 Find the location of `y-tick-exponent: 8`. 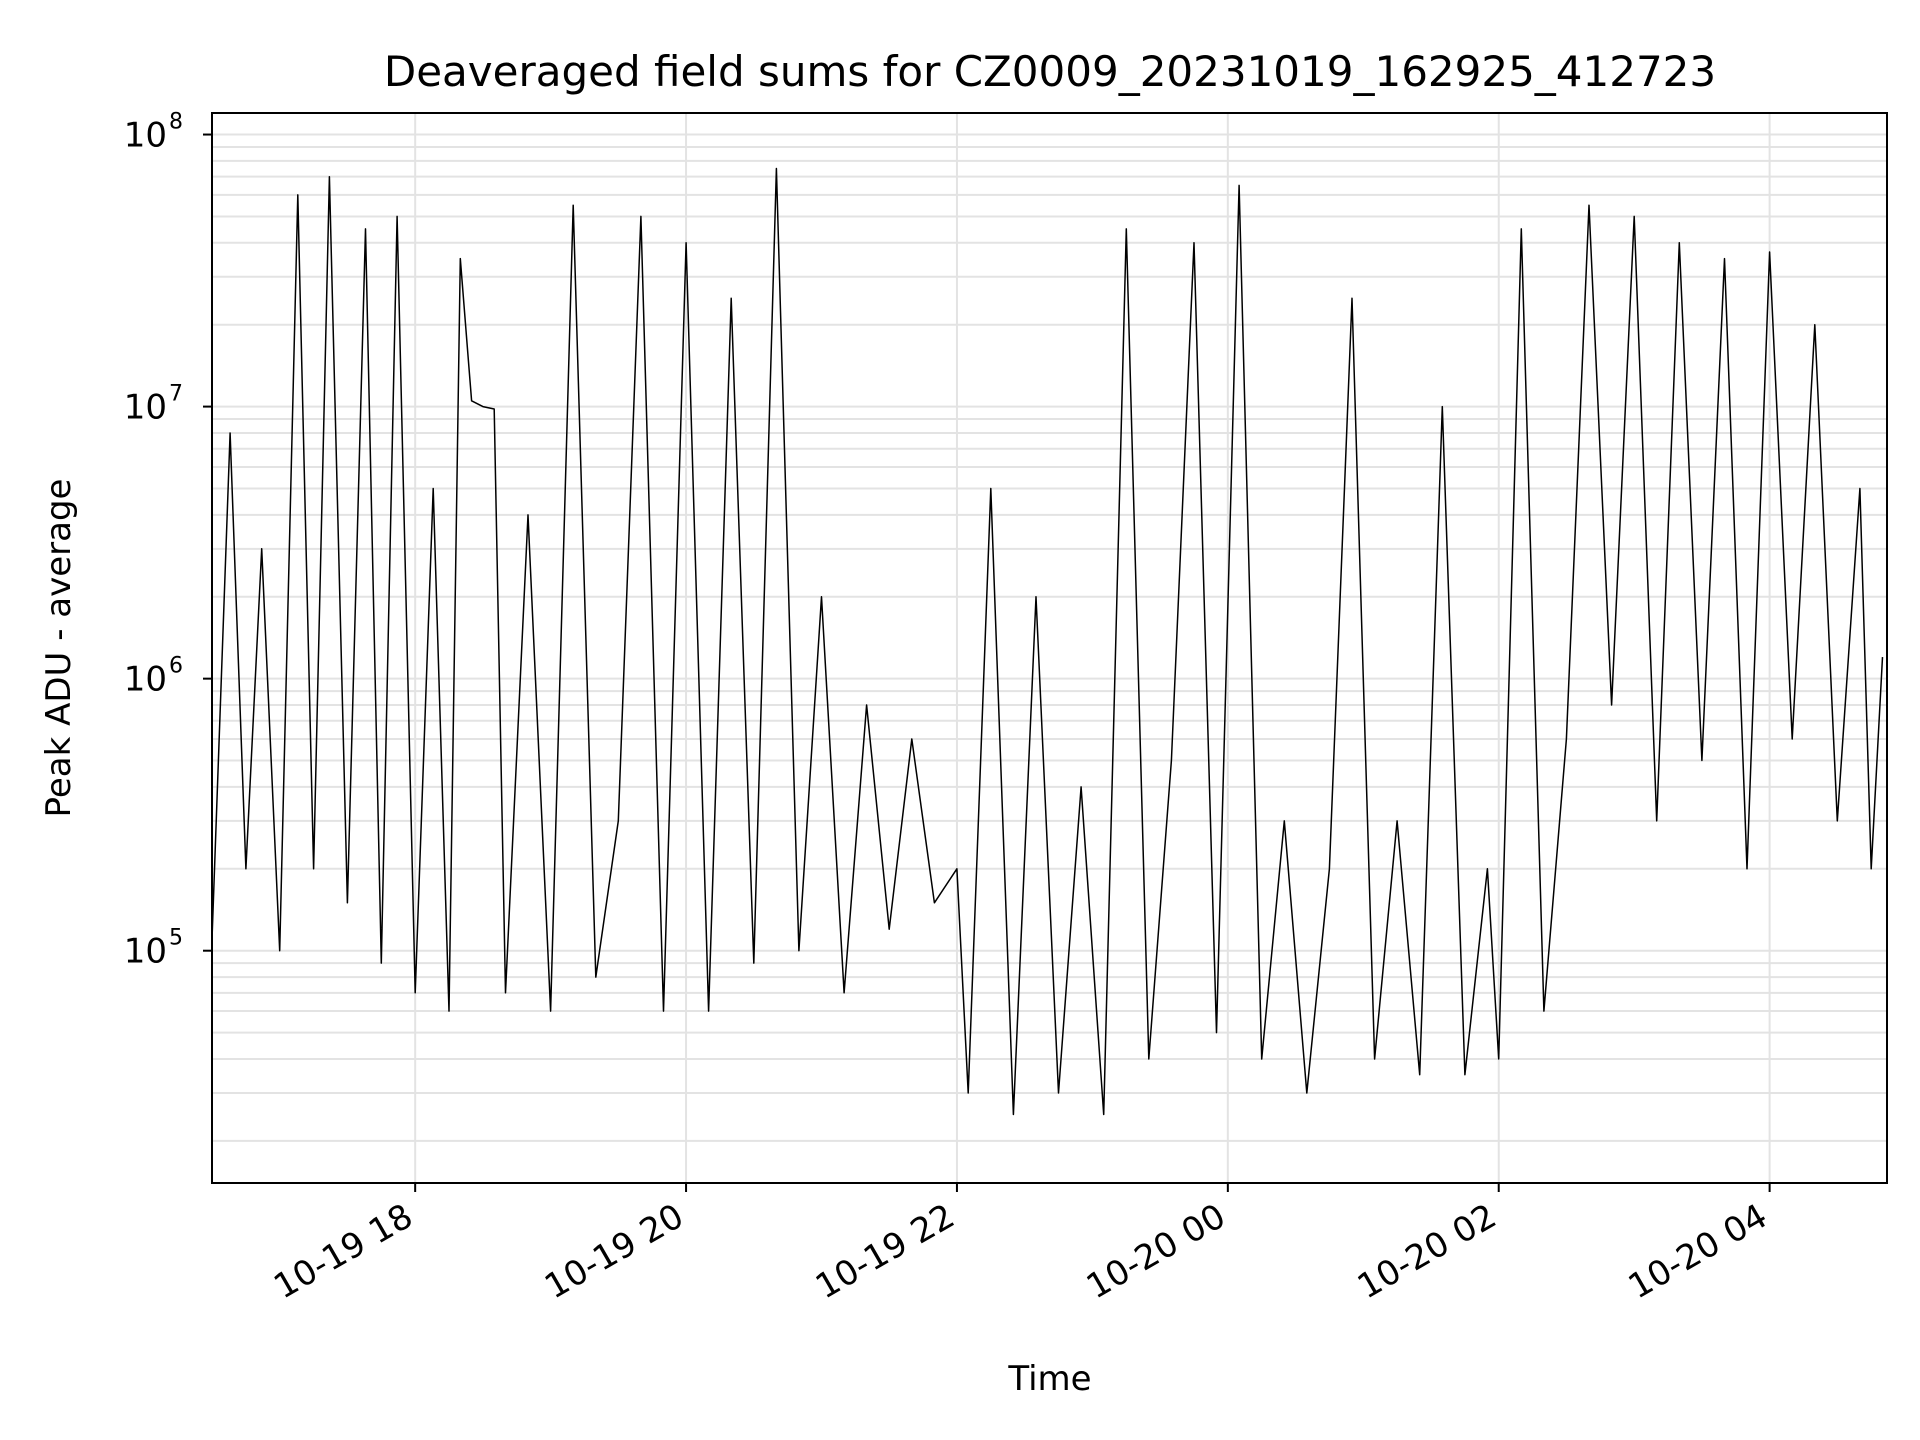

y-tick-exponent: 8 is located at coordinates (176, 122).